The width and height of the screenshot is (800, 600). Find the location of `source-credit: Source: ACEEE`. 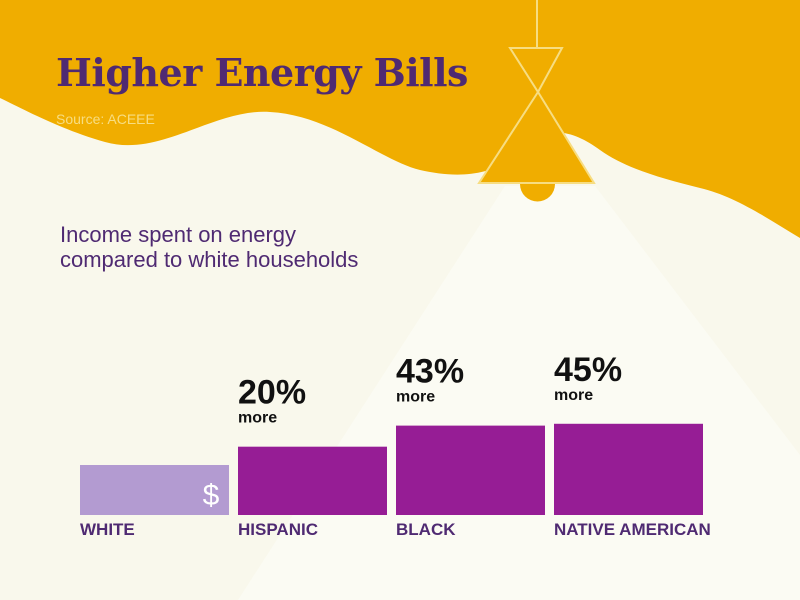

source-credit: Source: ACEEE is located at coordinates (105, 119).